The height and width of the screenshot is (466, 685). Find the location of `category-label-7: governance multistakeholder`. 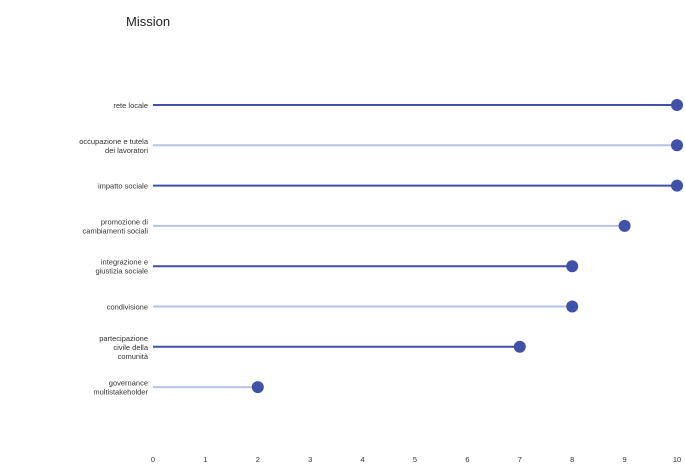

category-label-7: governance multistakeholder is located at coordinates (120, 388).